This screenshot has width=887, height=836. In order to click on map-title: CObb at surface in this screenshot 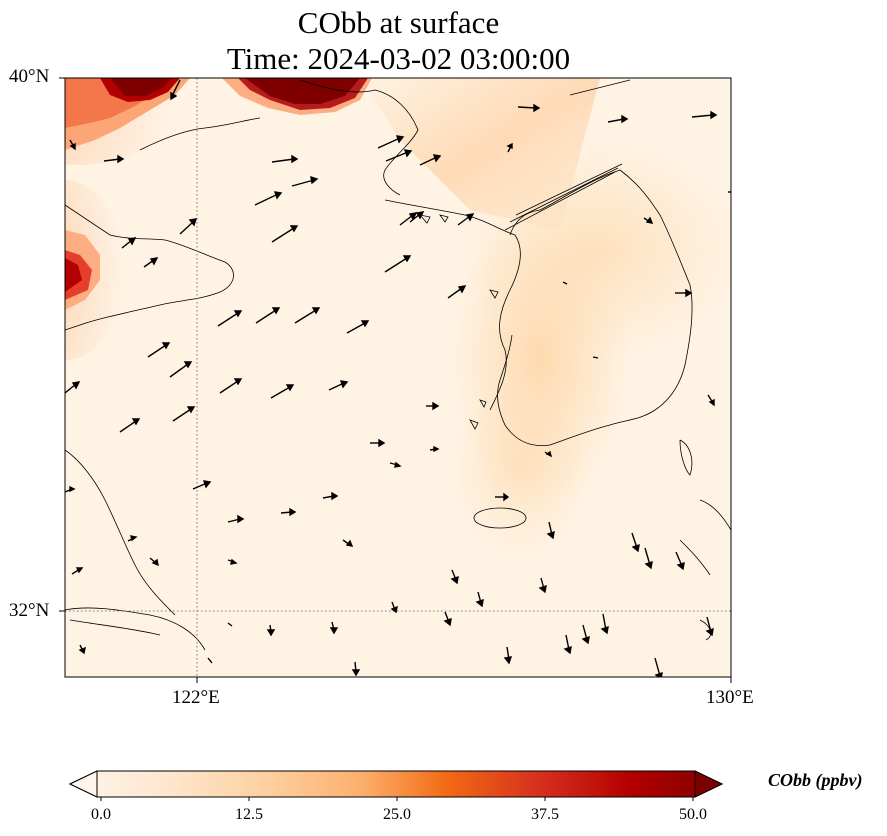, I will do `click(398, 22)`.